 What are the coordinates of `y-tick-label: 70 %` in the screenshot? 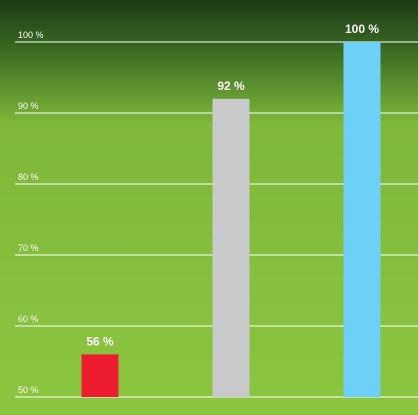 It's located at (28, 248).